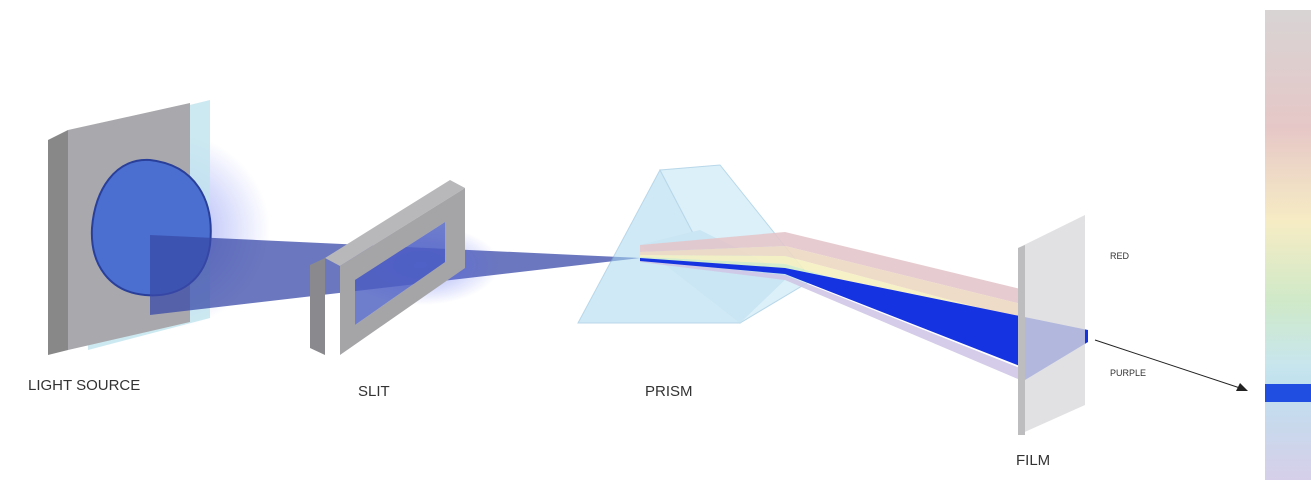 This screenshot has height=482, width=1311. What do you see at coordinates (669, 391) in the screenshot?
I see `label: PRISM` at bounding box center [669, 391].